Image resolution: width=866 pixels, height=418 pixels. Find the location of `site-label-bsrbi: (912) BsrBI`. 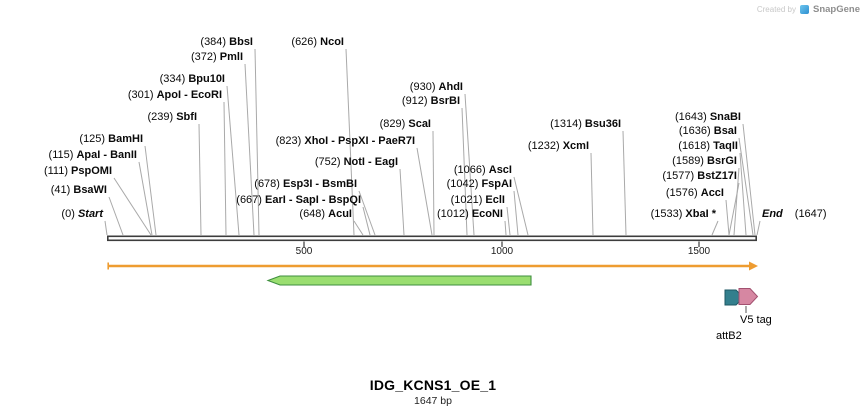

site-label-bsrbi: (912) BsrBI is located at coordinates (431, 101).